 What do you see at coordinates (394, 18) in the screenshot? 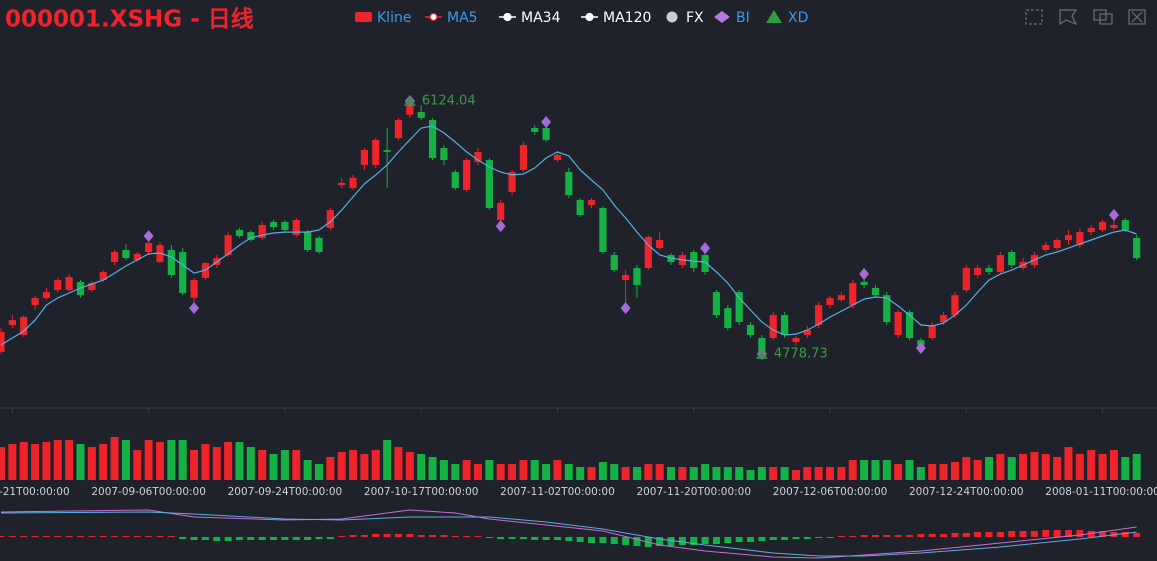
I see `legend-label: Kline` at bounding box center [394, 18].